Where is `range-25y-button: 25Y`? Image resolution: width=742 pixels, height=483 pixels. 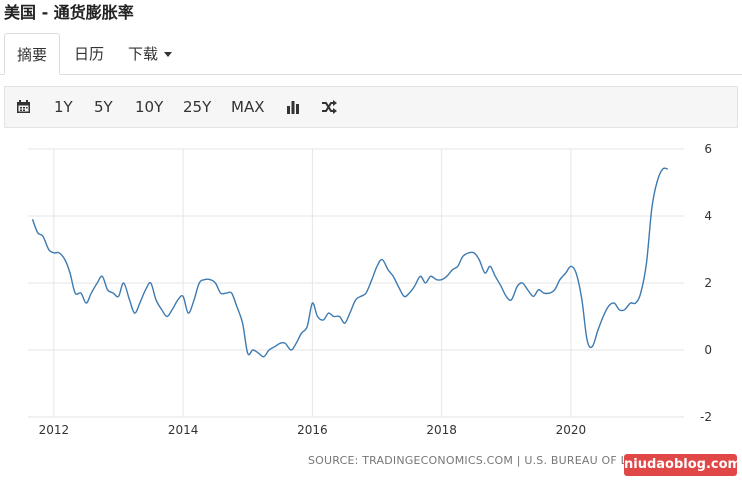 range-25y-button: 25Y is located at coordinates (197, 107).